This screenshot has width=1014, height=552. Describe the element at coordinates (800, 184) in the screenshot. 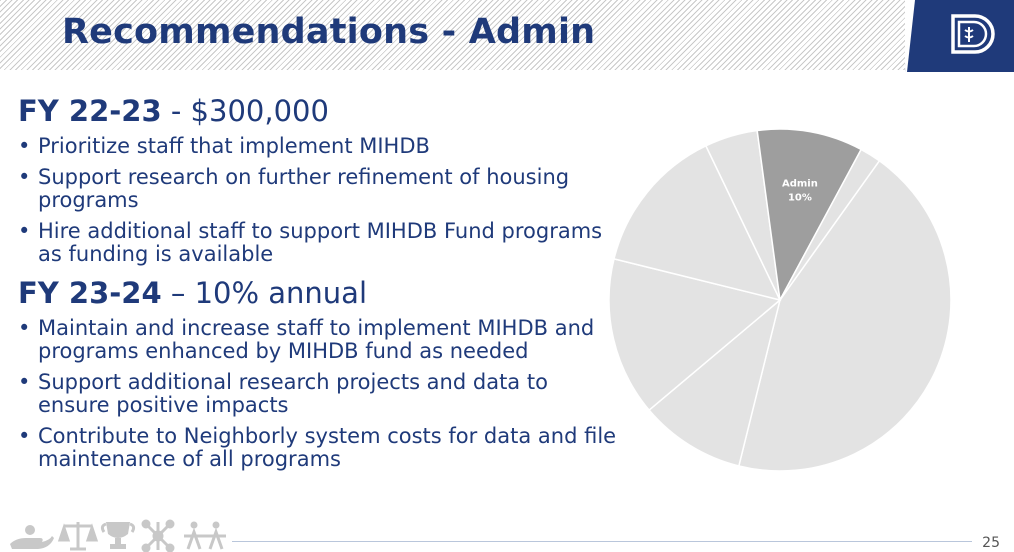

I see `pie-label-admin: Admin` at that location.